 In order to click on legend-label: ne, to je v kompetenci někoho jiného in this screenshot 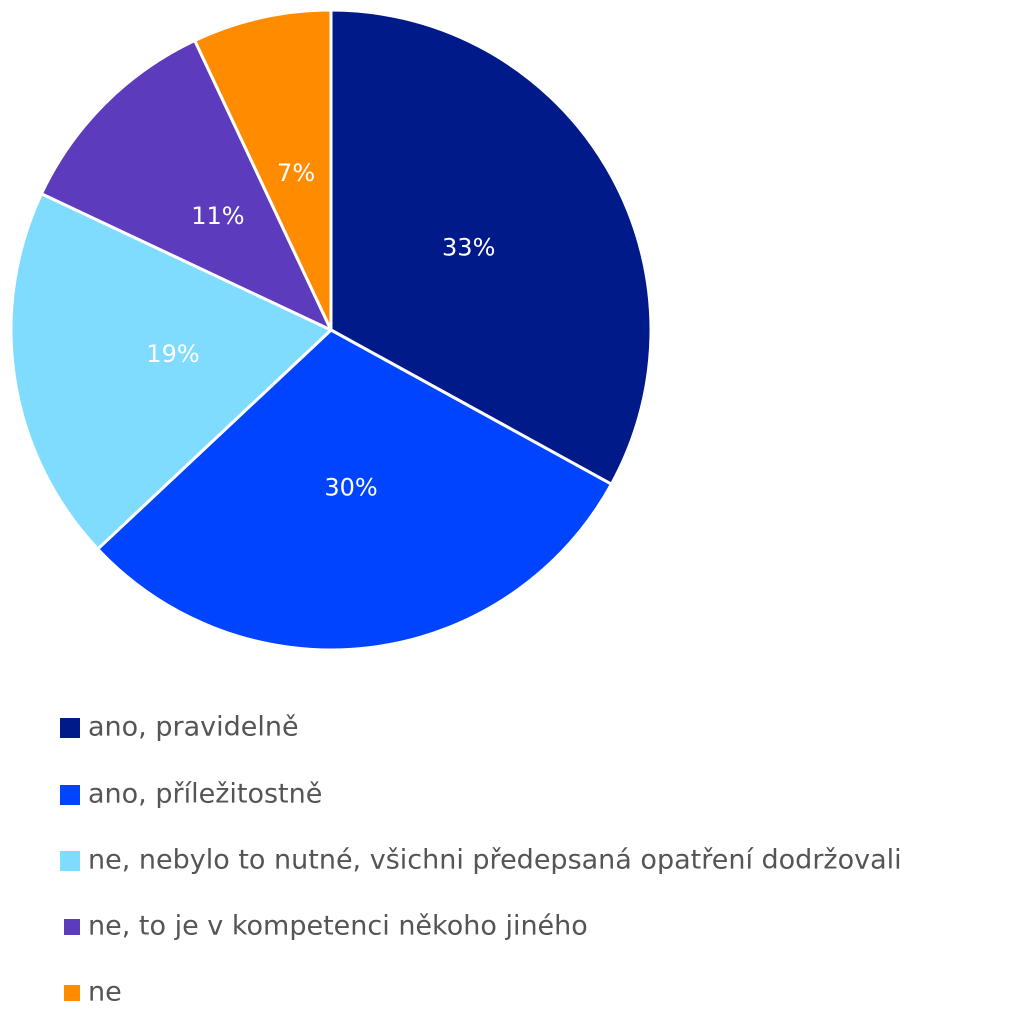, I will do `click(338, 926)`.